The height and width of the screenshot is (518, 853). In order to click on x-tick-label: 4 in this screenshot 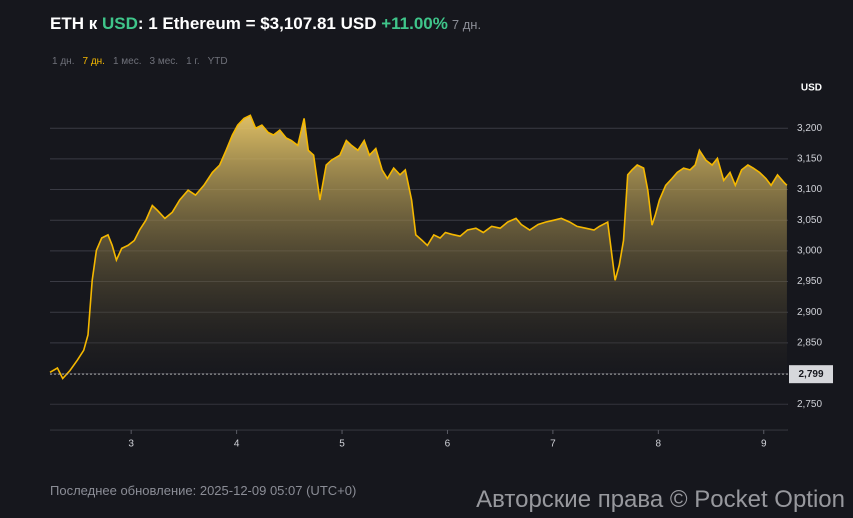, I will do `click(237, 444)`.